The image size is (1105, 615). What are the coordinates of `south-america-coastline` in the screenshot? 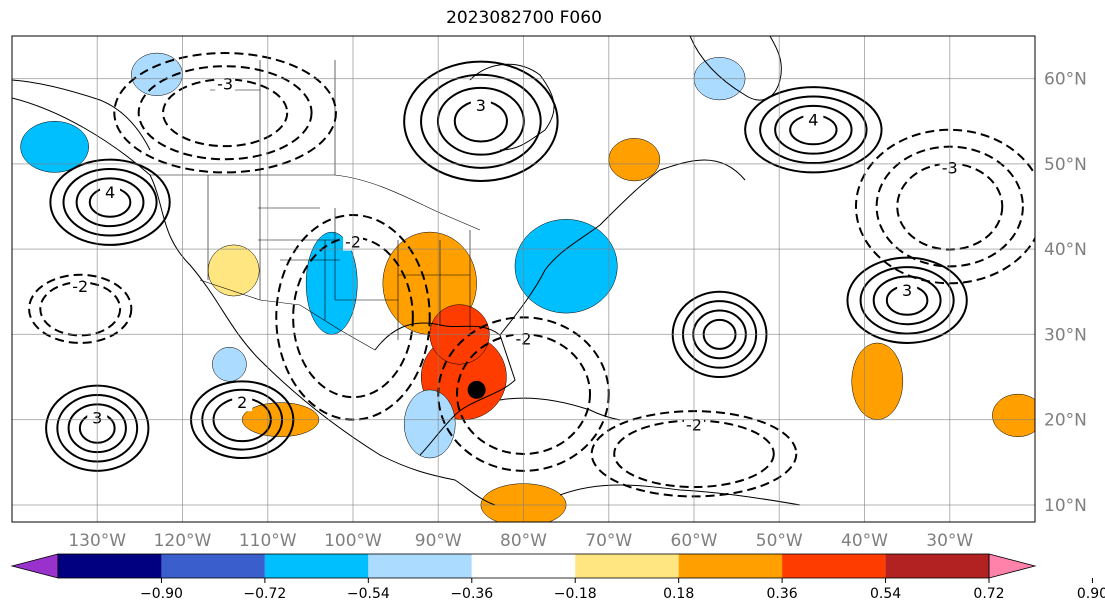 It's located at (680, 495).